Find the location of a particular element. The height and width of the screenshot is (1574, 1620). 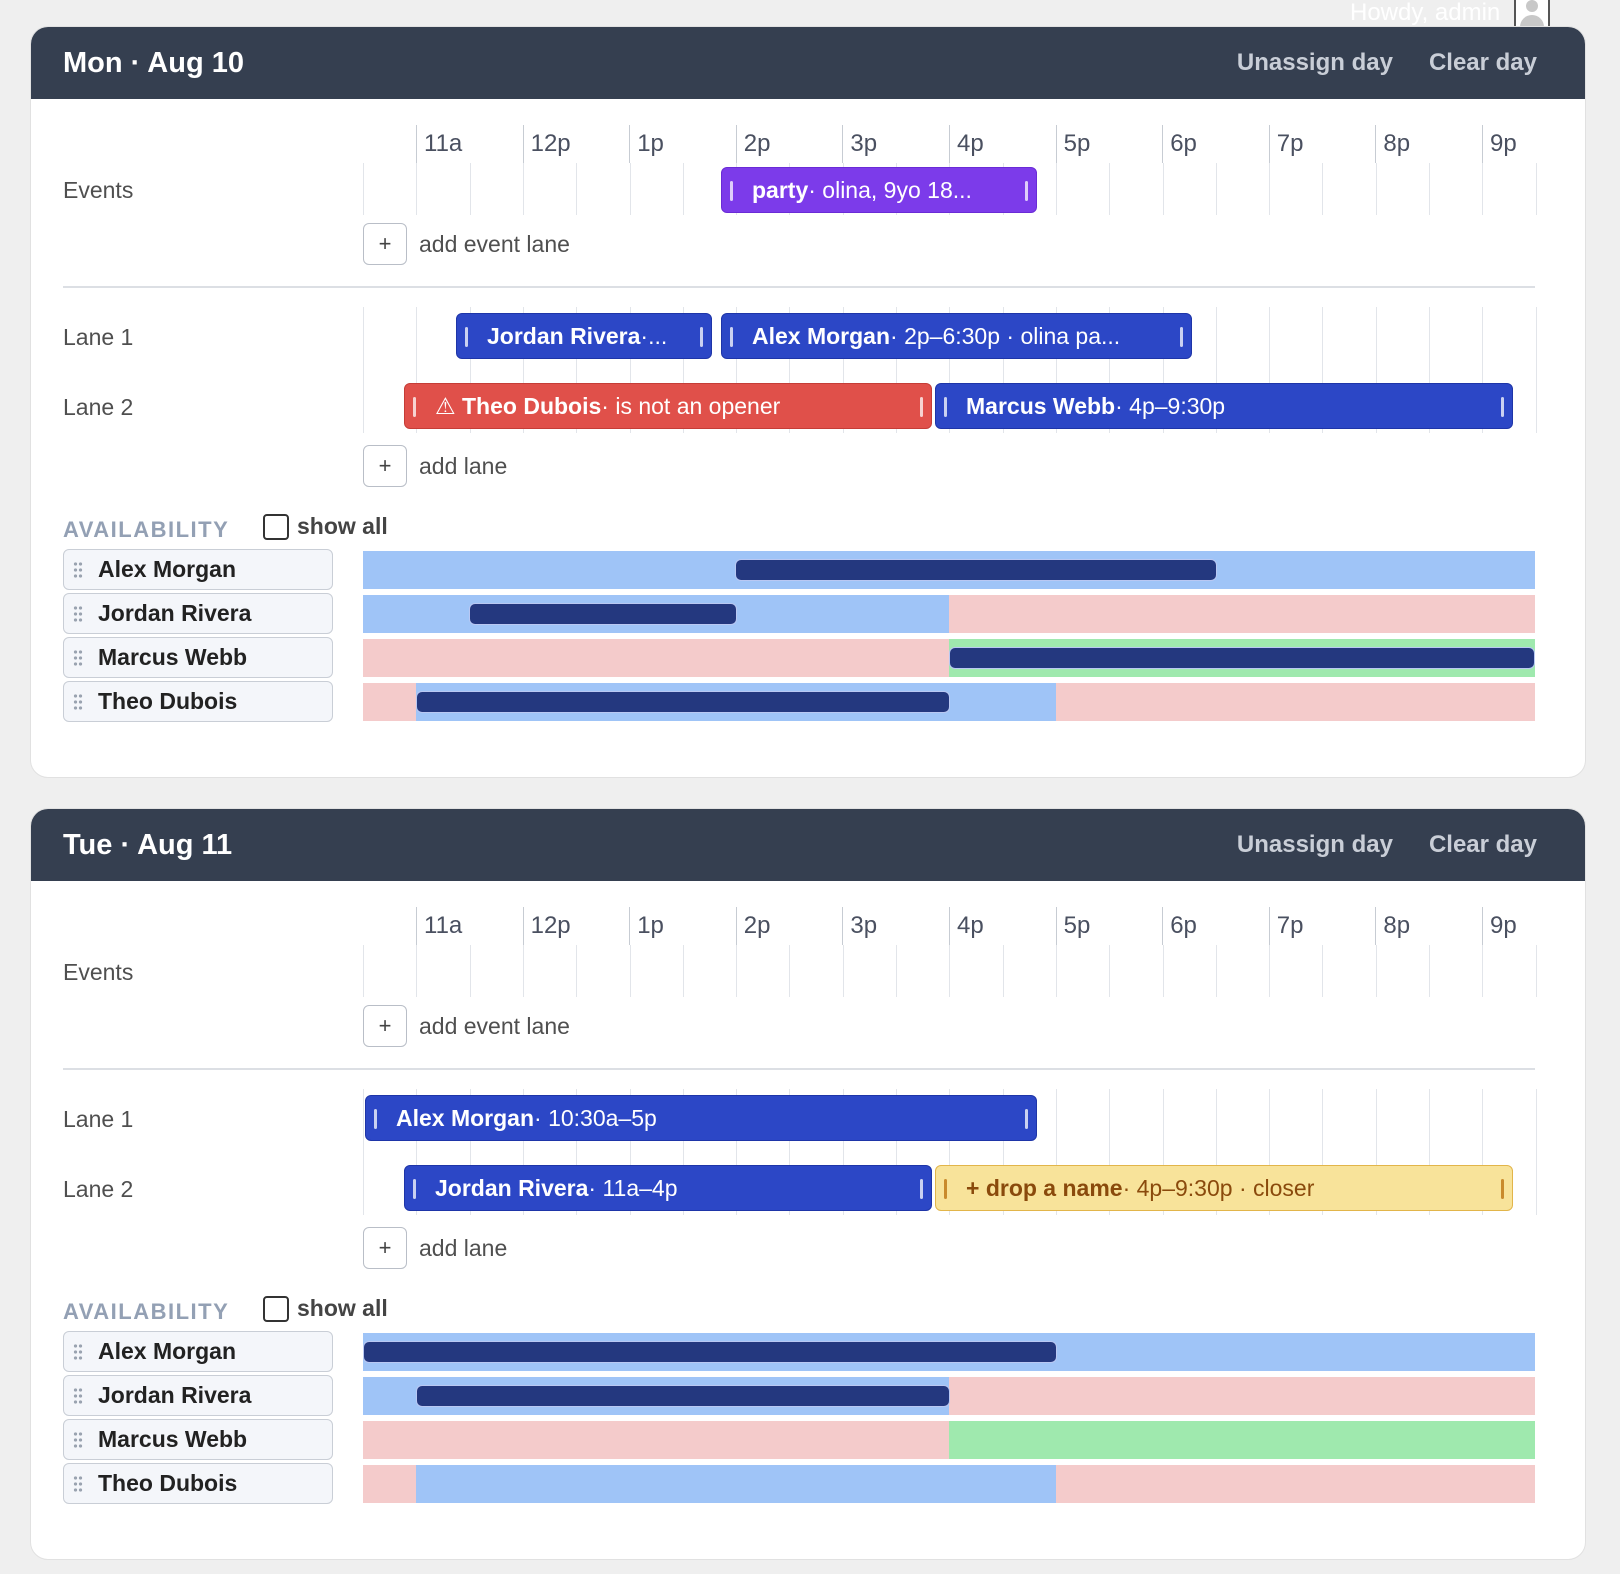

user-greeting: Howdy, admin is located at coordinates (1450, 14).